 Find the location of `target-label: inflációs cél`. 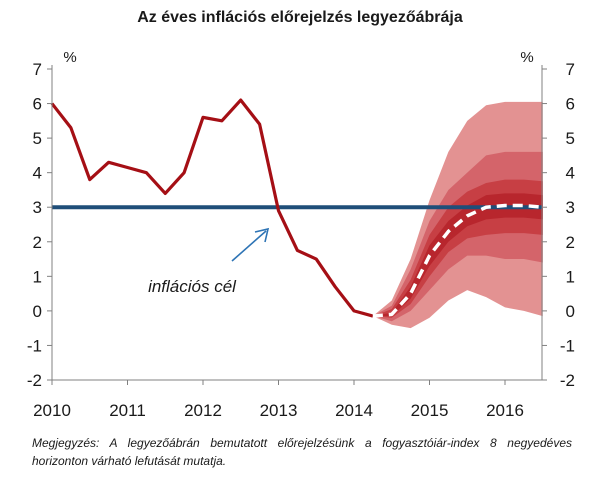

target-label: inflációs cél is located at coordinates (192, 286).